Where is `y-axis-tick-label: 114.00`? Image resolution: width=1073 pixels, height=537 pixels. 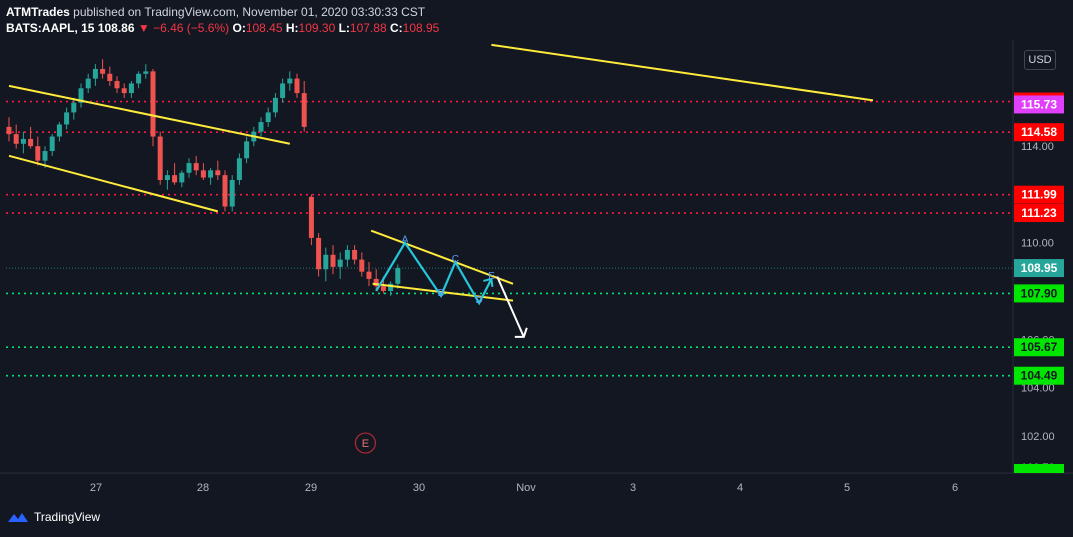
y-axis-tick-label: 114.00 is located at coordinates (1037, 147).